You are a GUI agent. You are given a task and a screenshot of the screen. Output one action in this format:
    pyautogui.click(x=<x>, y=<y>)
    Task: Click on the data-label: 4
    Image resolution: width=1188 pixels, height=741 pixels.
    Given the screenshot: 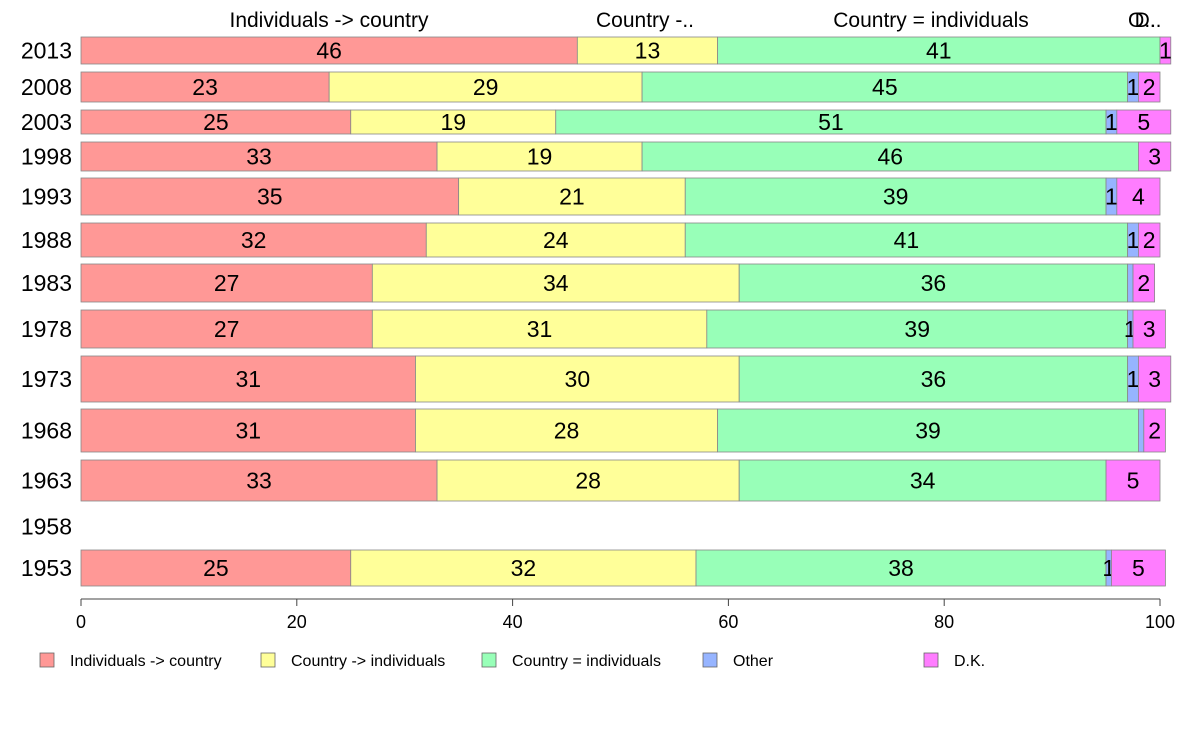 What is the action you would take?
    pyautogui.click(x=1138, y=197)
    